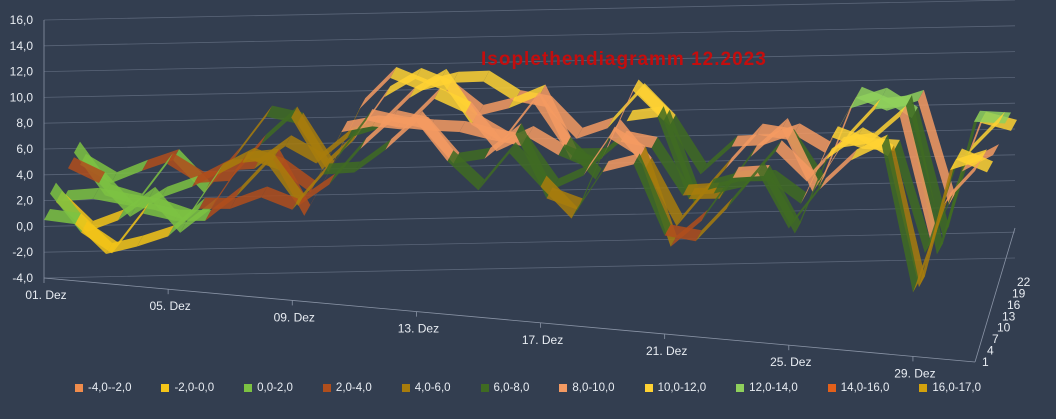 This screenshot has height=419, width=1056. Describe the element at coordinates (624, 59) in the screenshot. I see `chart-title: Isoplethendiagramm 12.2023` at that location.